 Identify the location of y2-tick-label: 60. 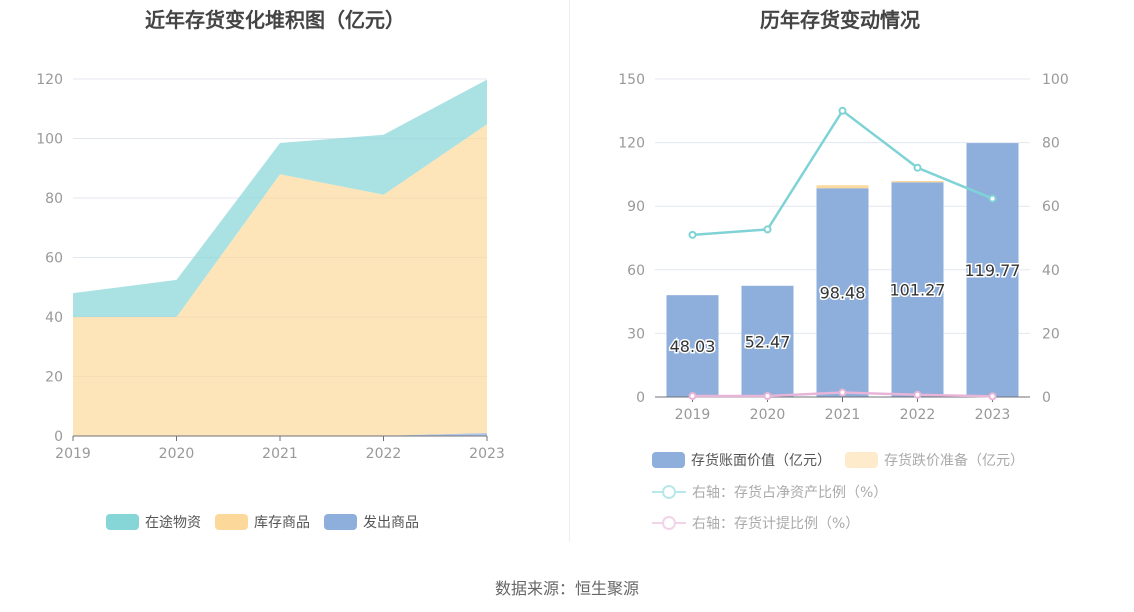
(1051, 207).